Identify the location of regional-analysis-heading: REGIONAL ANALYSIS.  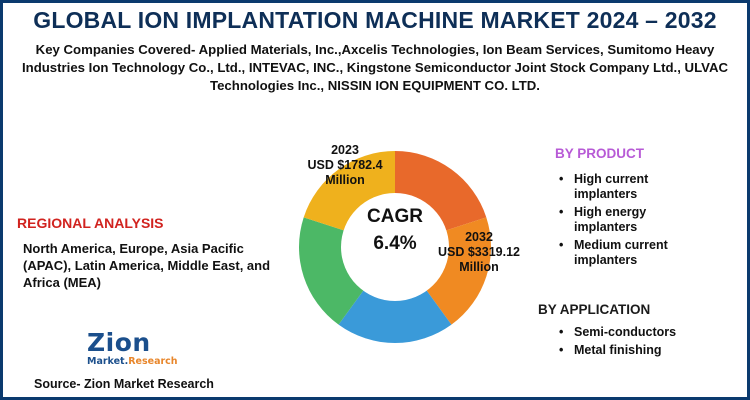
(90, 223).